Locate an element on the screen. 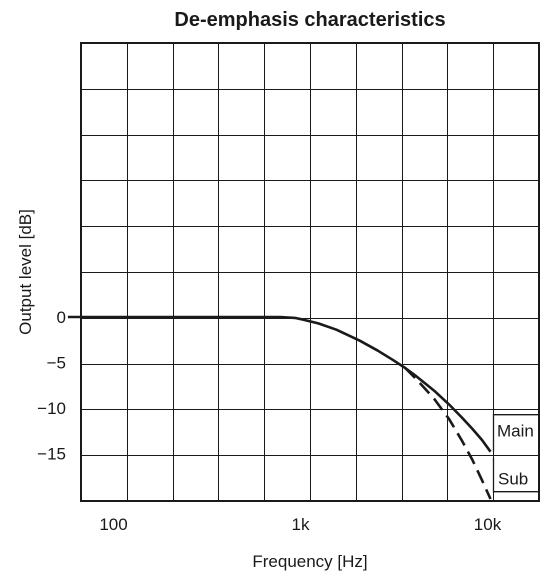  series-label-main: Main is located at coordinates (515, 431).